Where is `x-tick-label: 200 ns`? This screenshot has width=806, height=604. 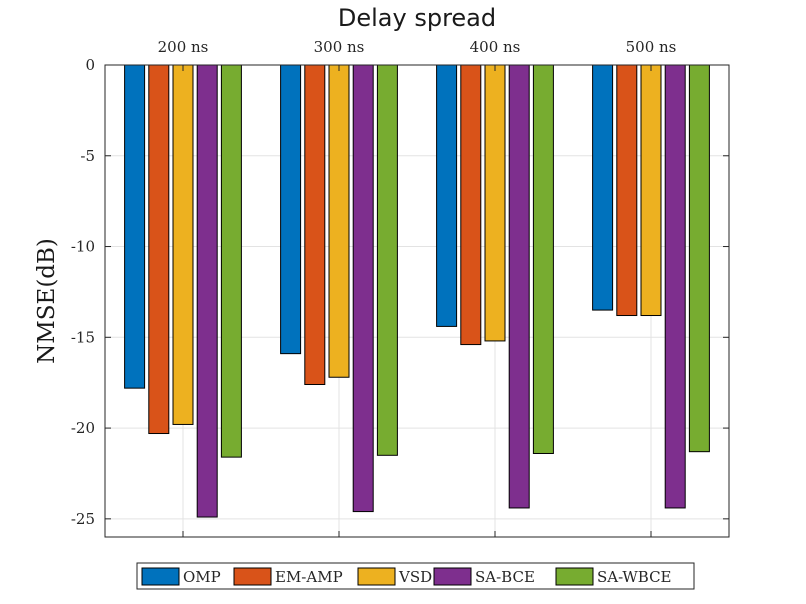
x-tick-label: 200 ns is located at coordinates (183, 47).